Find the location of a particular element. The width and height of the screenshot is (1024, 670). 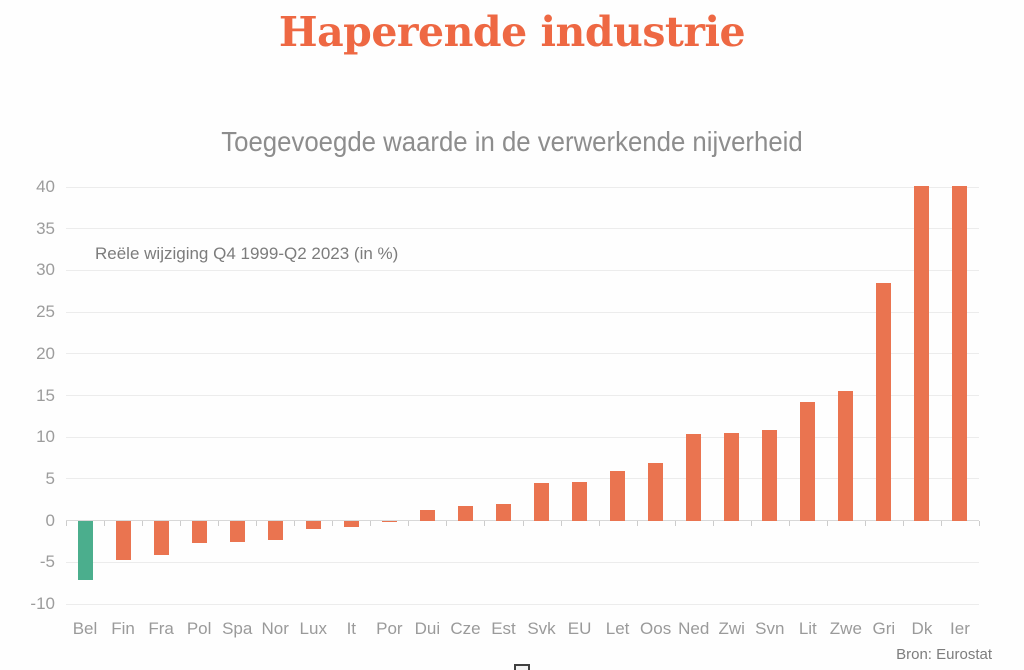

x-axis-label-bel: Bel is located at coordinates (85, 628).